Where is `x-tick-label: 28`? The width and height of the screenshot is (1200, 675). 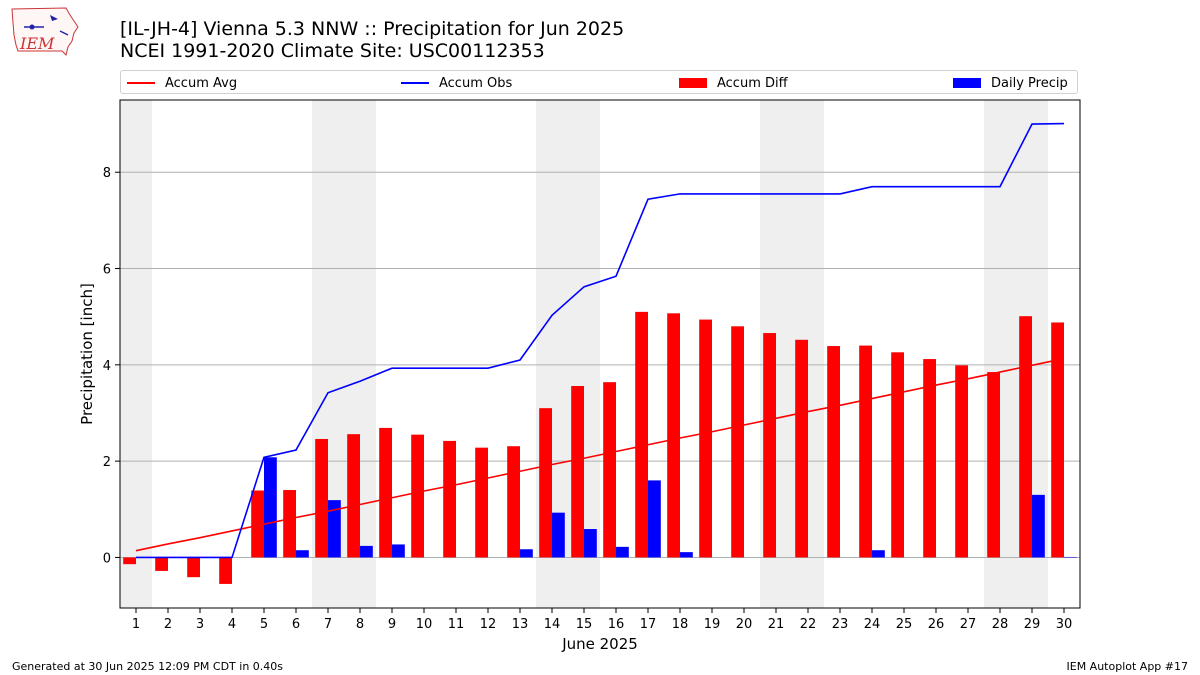 x-tick-label: 28 is located at coordinates (1000, 624).